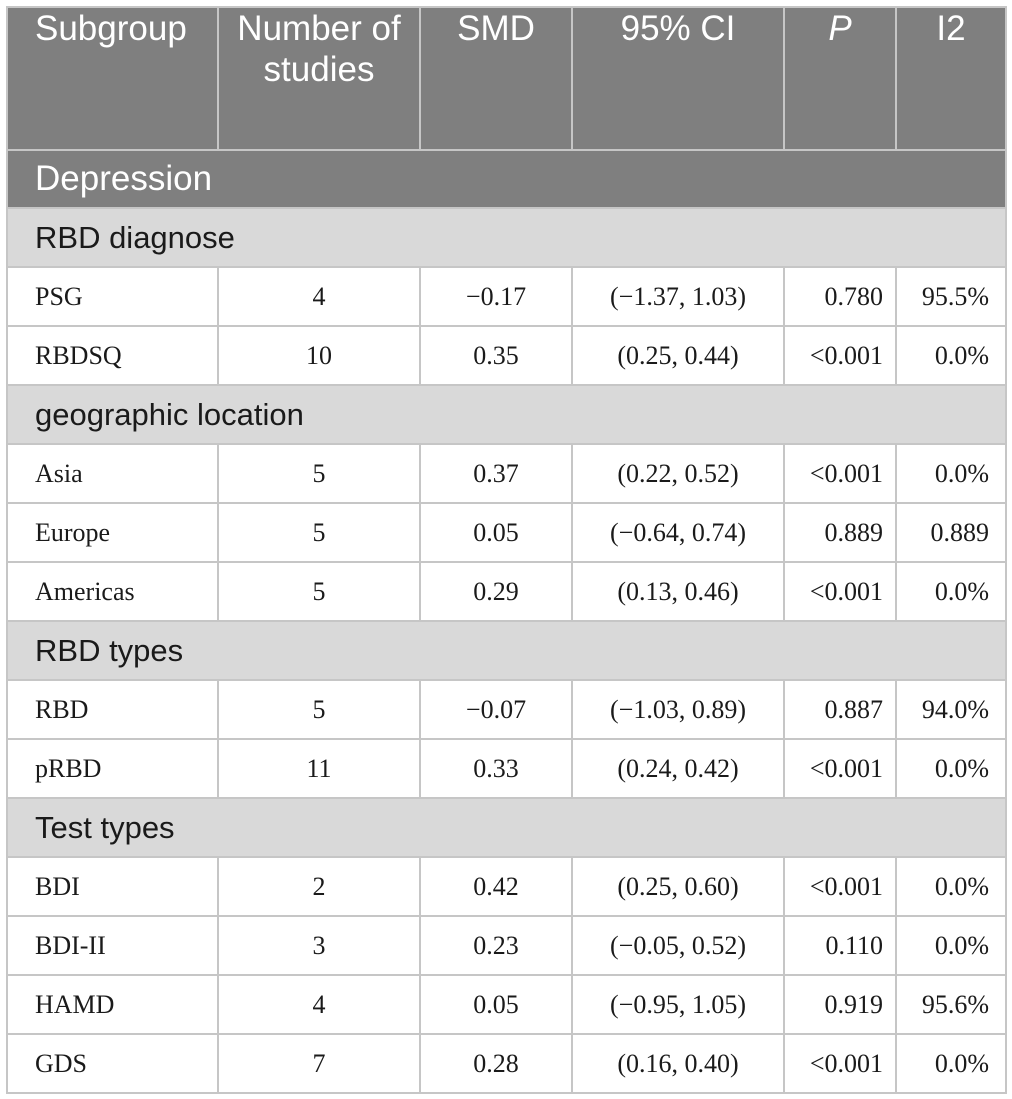  I want to click on cell-95-ci: (−0.05, 0.52), so click(678, 945).